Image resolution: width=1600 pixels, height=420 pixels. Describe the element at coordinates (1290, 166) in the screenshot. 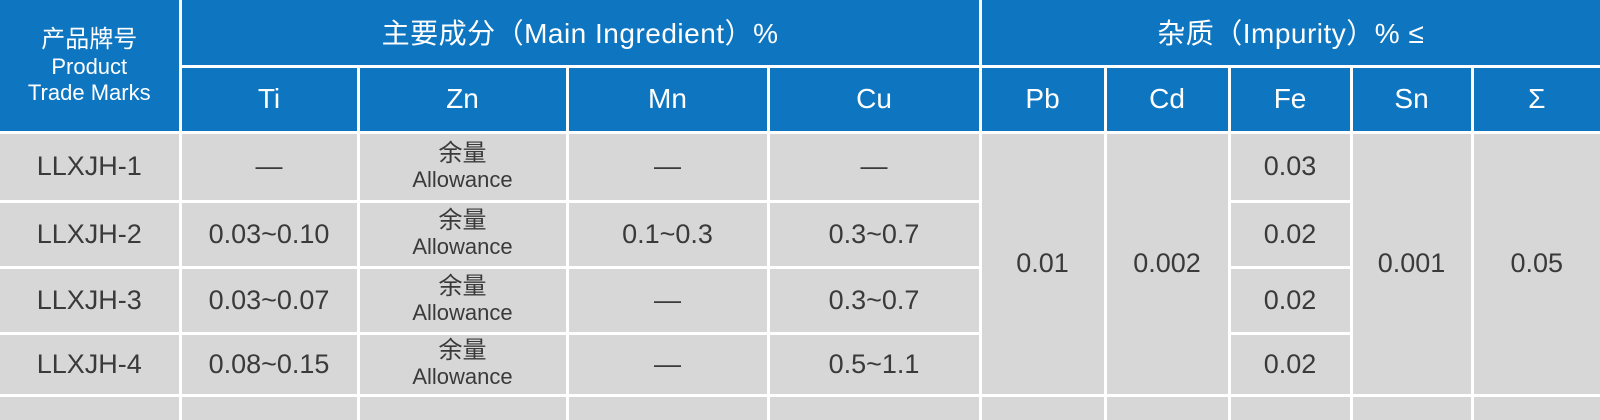

I see `cell-fe: 0.03` at that location.